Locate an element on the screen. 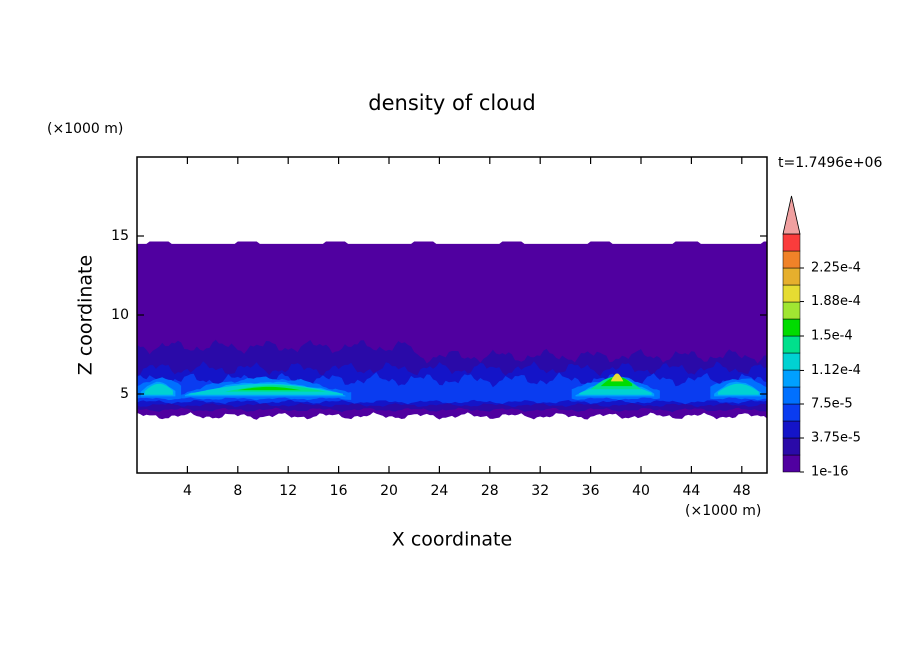  y-tick-label: 5 is located at coordinates (124, 394).